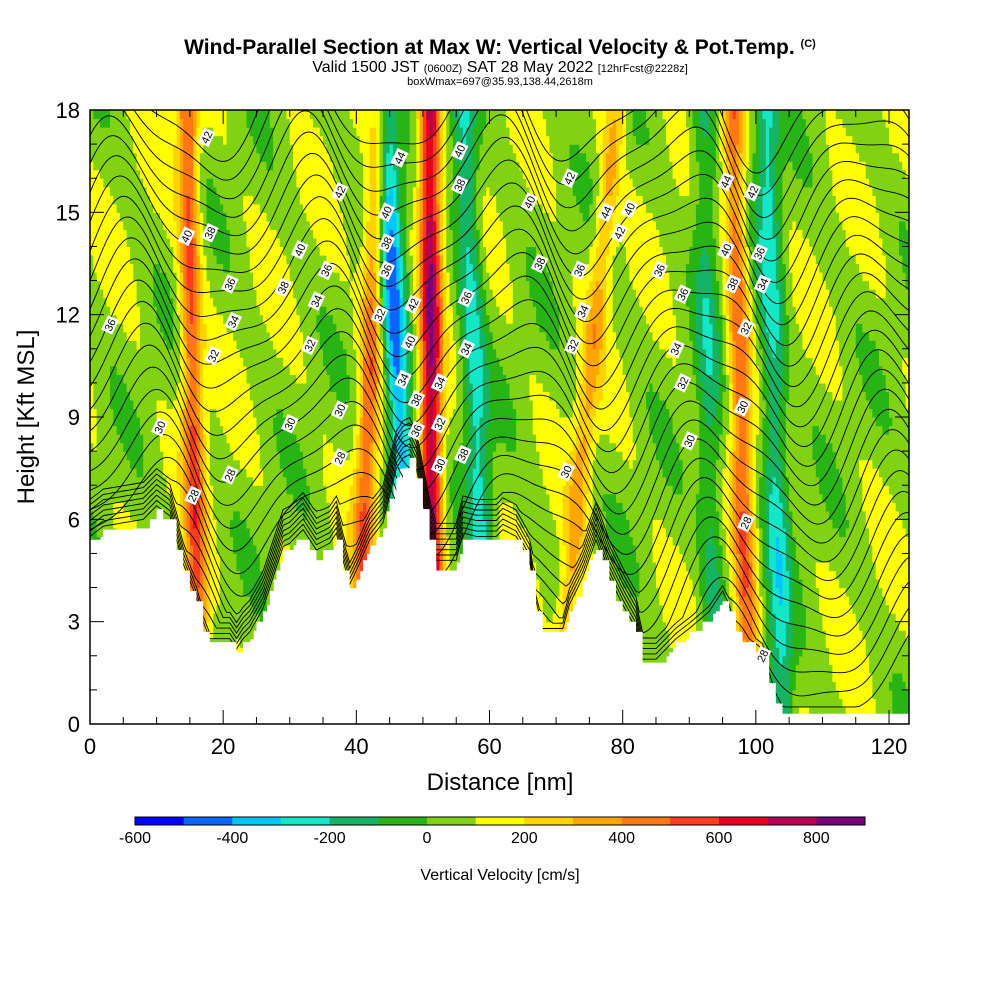  Describe the element at coordinates (500, 82) in the screenshot. I see `chart-subtitle-box-wmax: boxWmax=697@35.93,138.44,2618m` at that location.